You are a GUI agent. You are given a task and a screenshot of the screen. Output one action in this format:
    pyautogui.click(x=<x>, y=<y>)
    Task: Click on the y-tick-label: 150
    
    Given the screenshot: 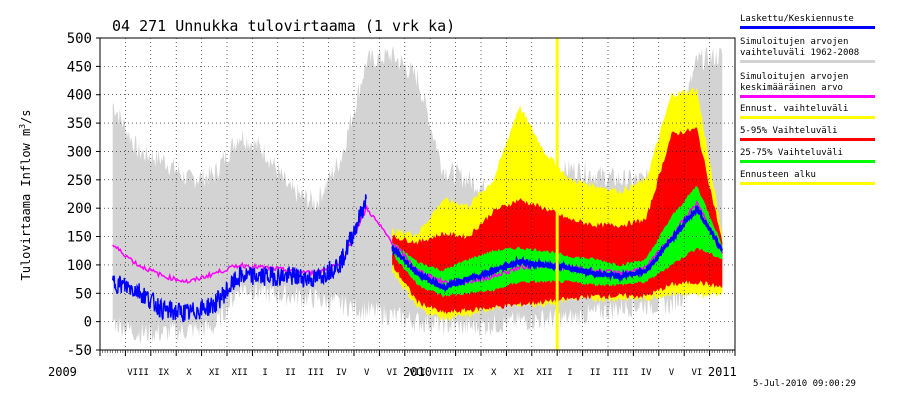 What is the action you would take?
    pyautogui.click(x=79, y=238)
    